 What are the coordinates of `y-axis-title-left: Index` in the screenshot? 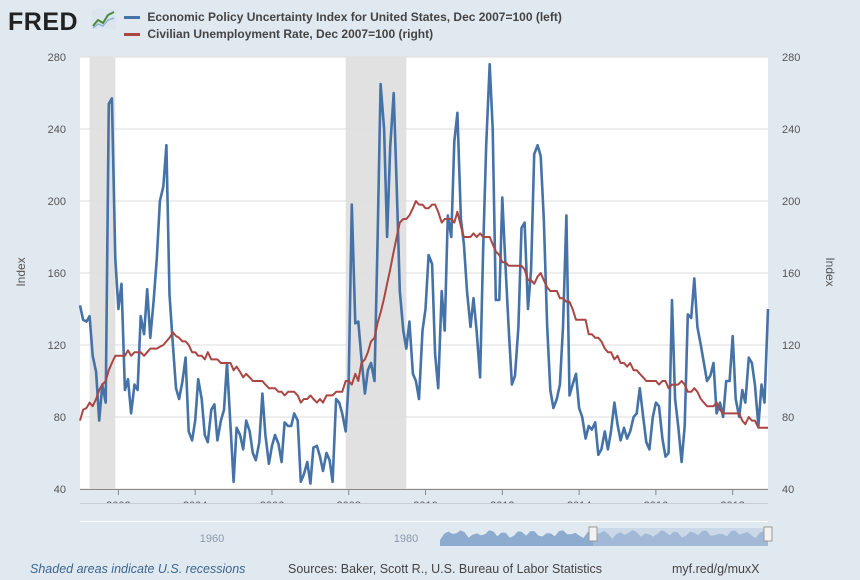 It's located at (21, 271).